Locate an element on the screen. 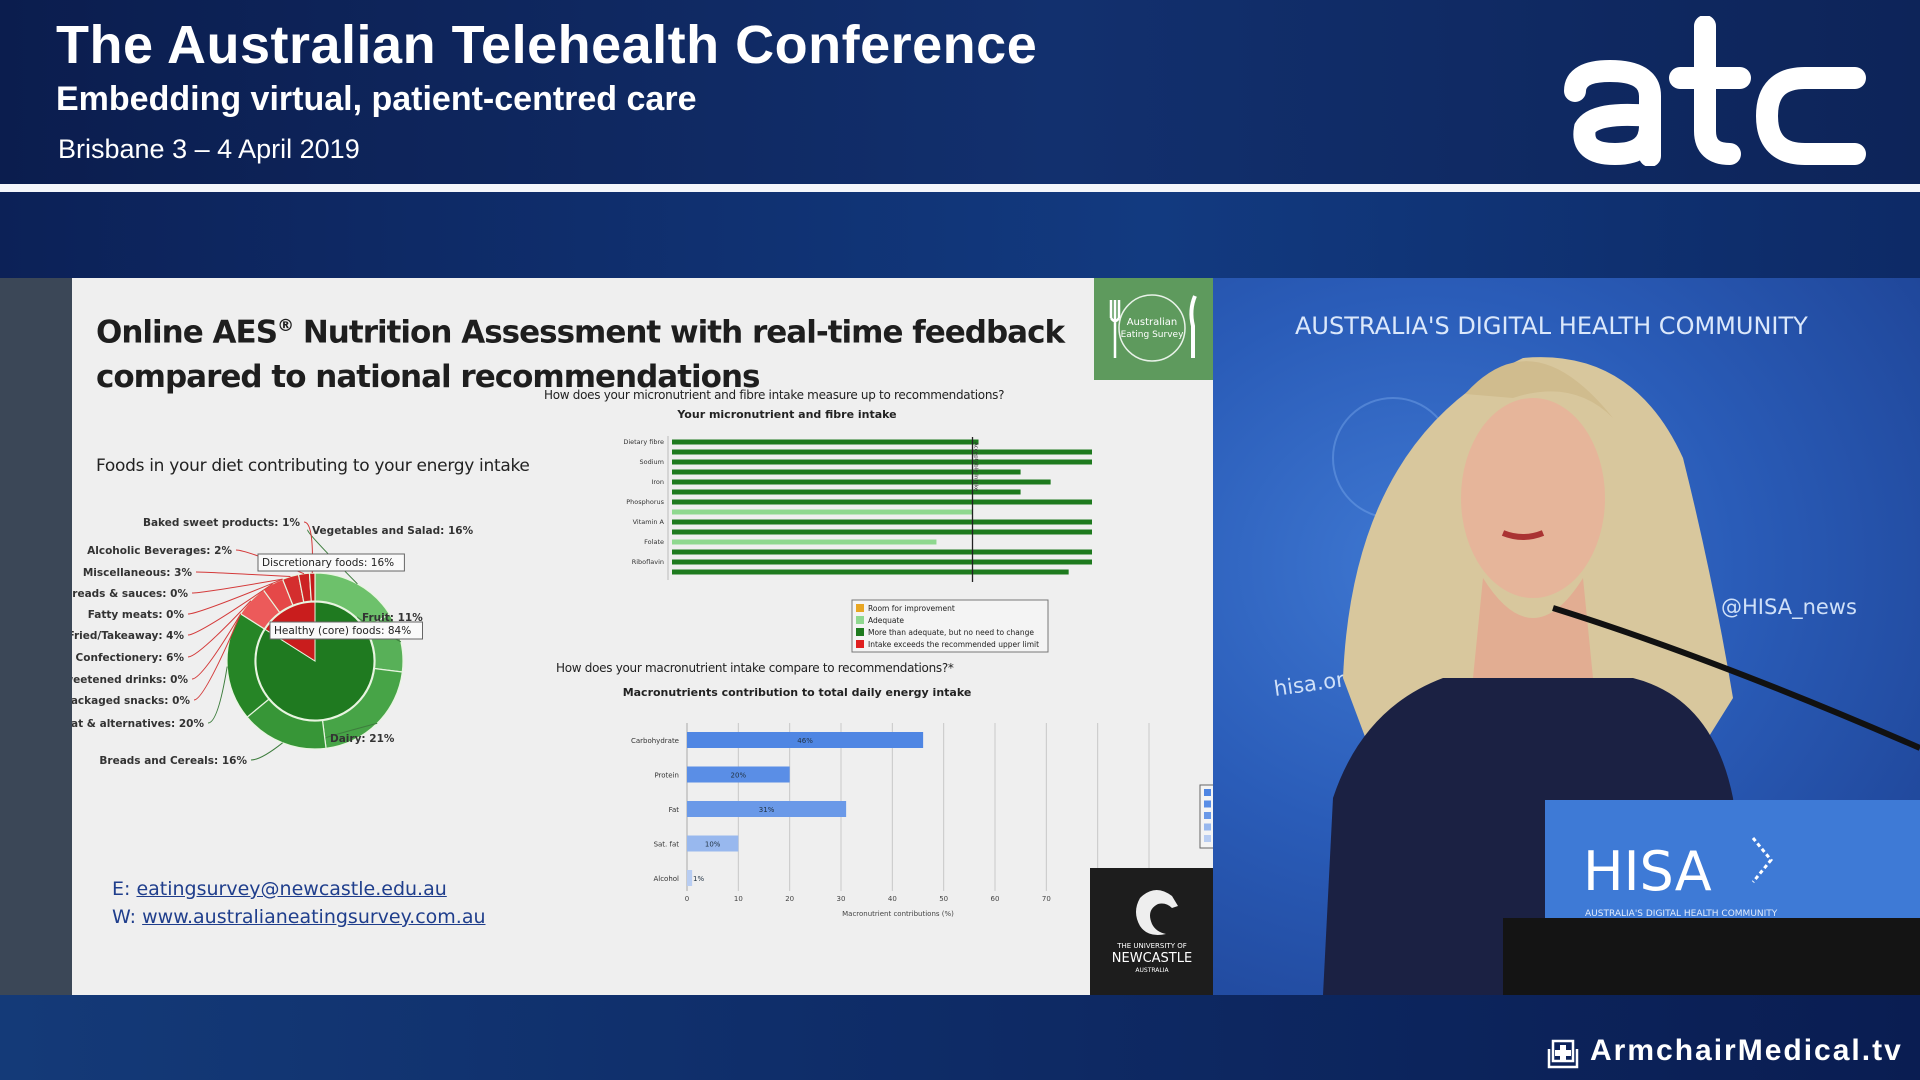 This screenshot has width=1920, height=1080. micro-category-label: Iron is located at coordinates (657, 482).